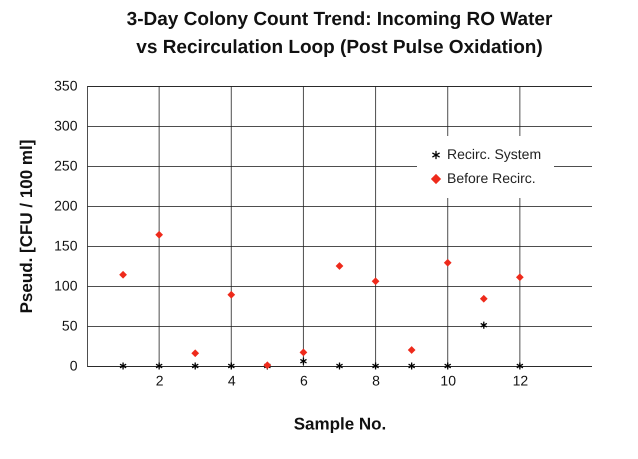 This screenshot has width=638, height=459. What do you see at coordinates (66, 166) in the screenshot?
I see `y-tick-label: 250` at bounding box center [66, 166].